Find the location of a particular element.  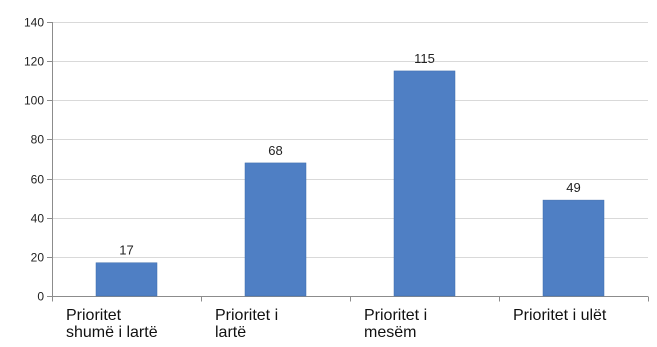

y-tick-label: 0 is located at coordinates (40, 297).